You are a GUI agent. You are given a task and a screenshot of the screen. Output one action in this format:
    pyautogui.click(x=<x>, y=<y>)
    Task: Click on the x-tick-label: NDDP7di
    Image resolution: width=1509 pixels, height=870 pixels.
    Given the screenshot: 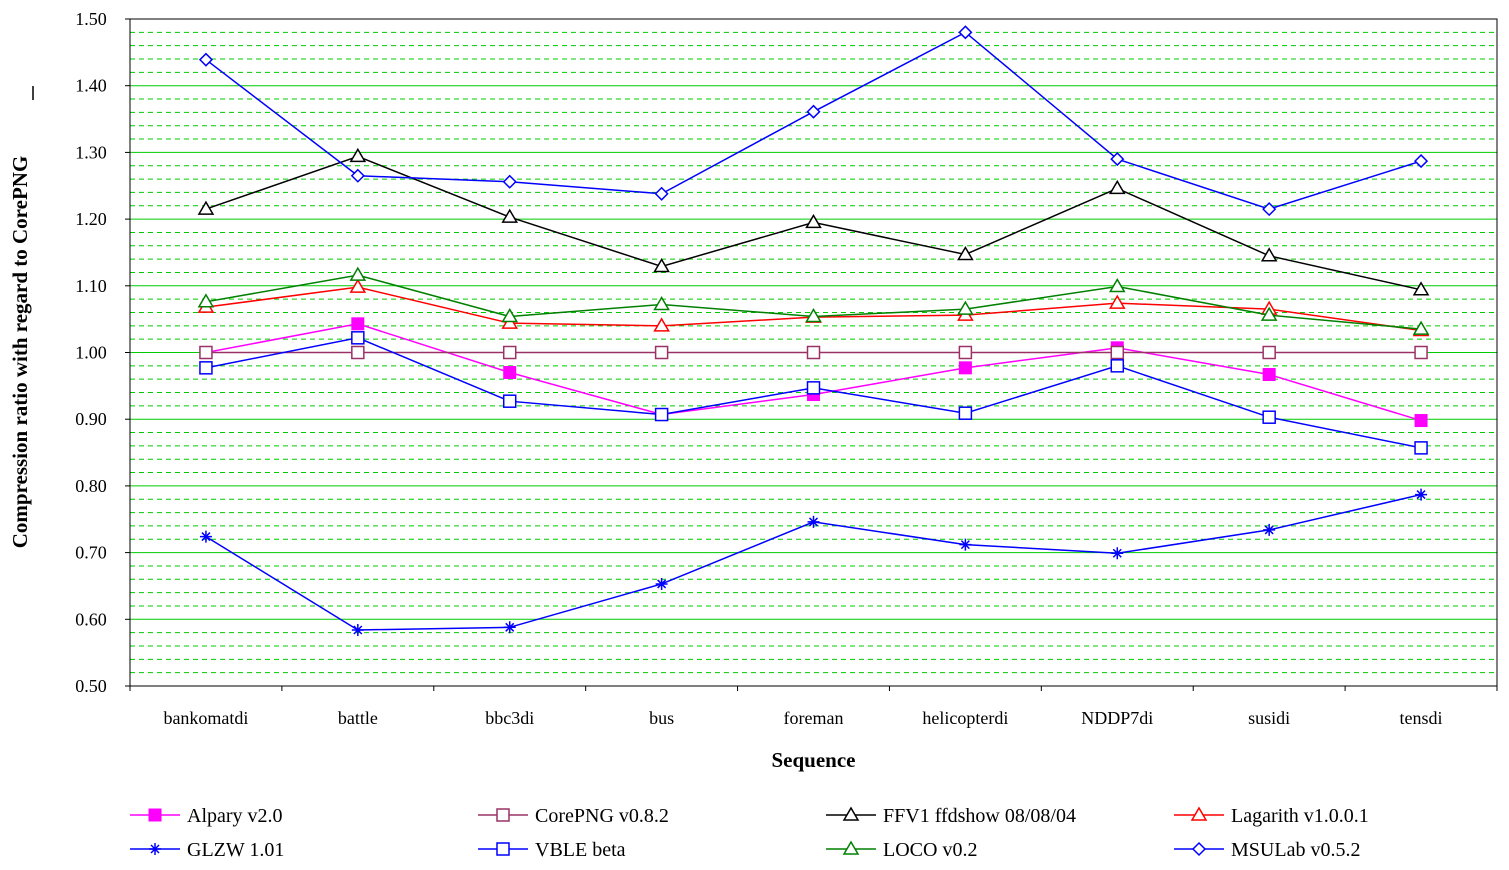 What is the action you would take?
    pyautogui.click(x=1117, y=718)
    